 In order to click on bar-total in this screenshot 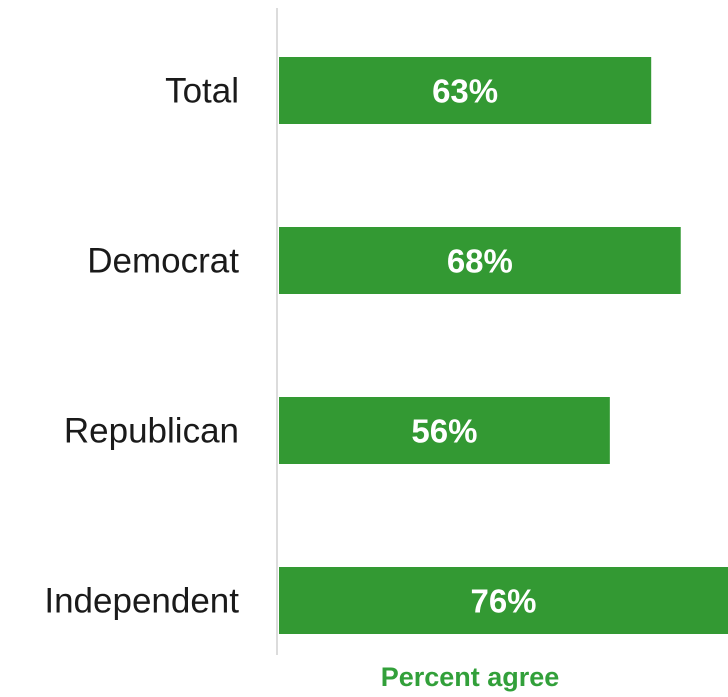, I will do `click(465, 90)`.